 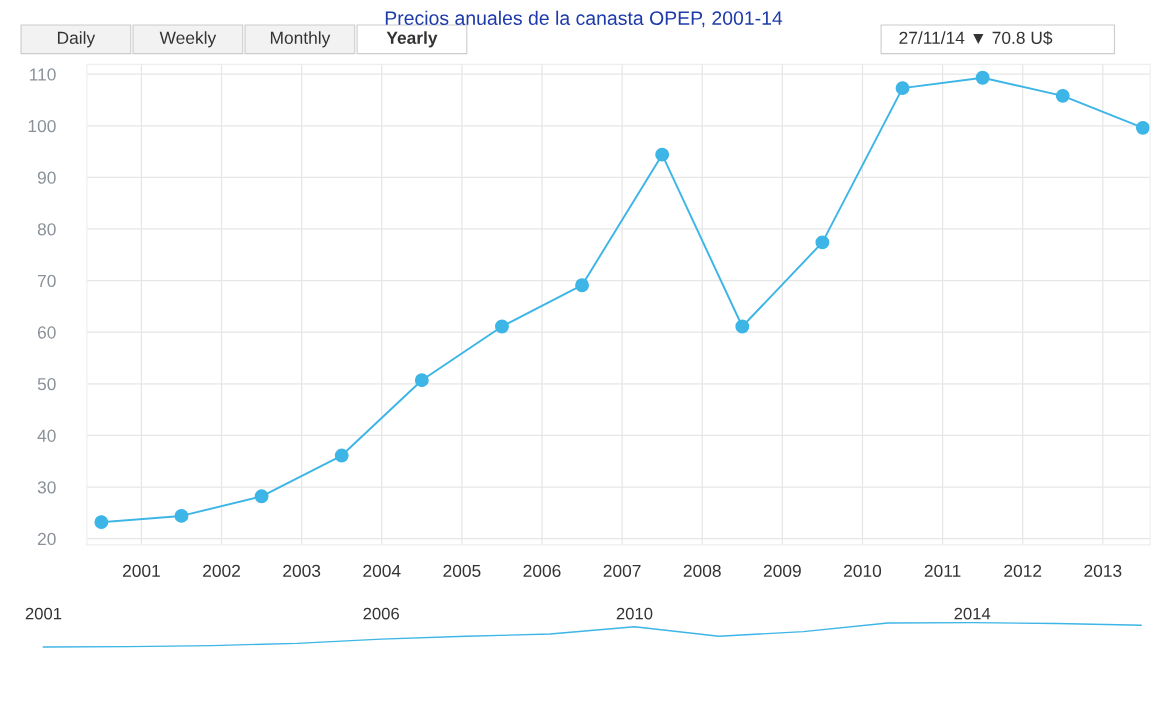 What do you see at coordinates (221, 571) in the screenshot?
I see `x-tick-label: 2002` at bounding box center [221, 571].